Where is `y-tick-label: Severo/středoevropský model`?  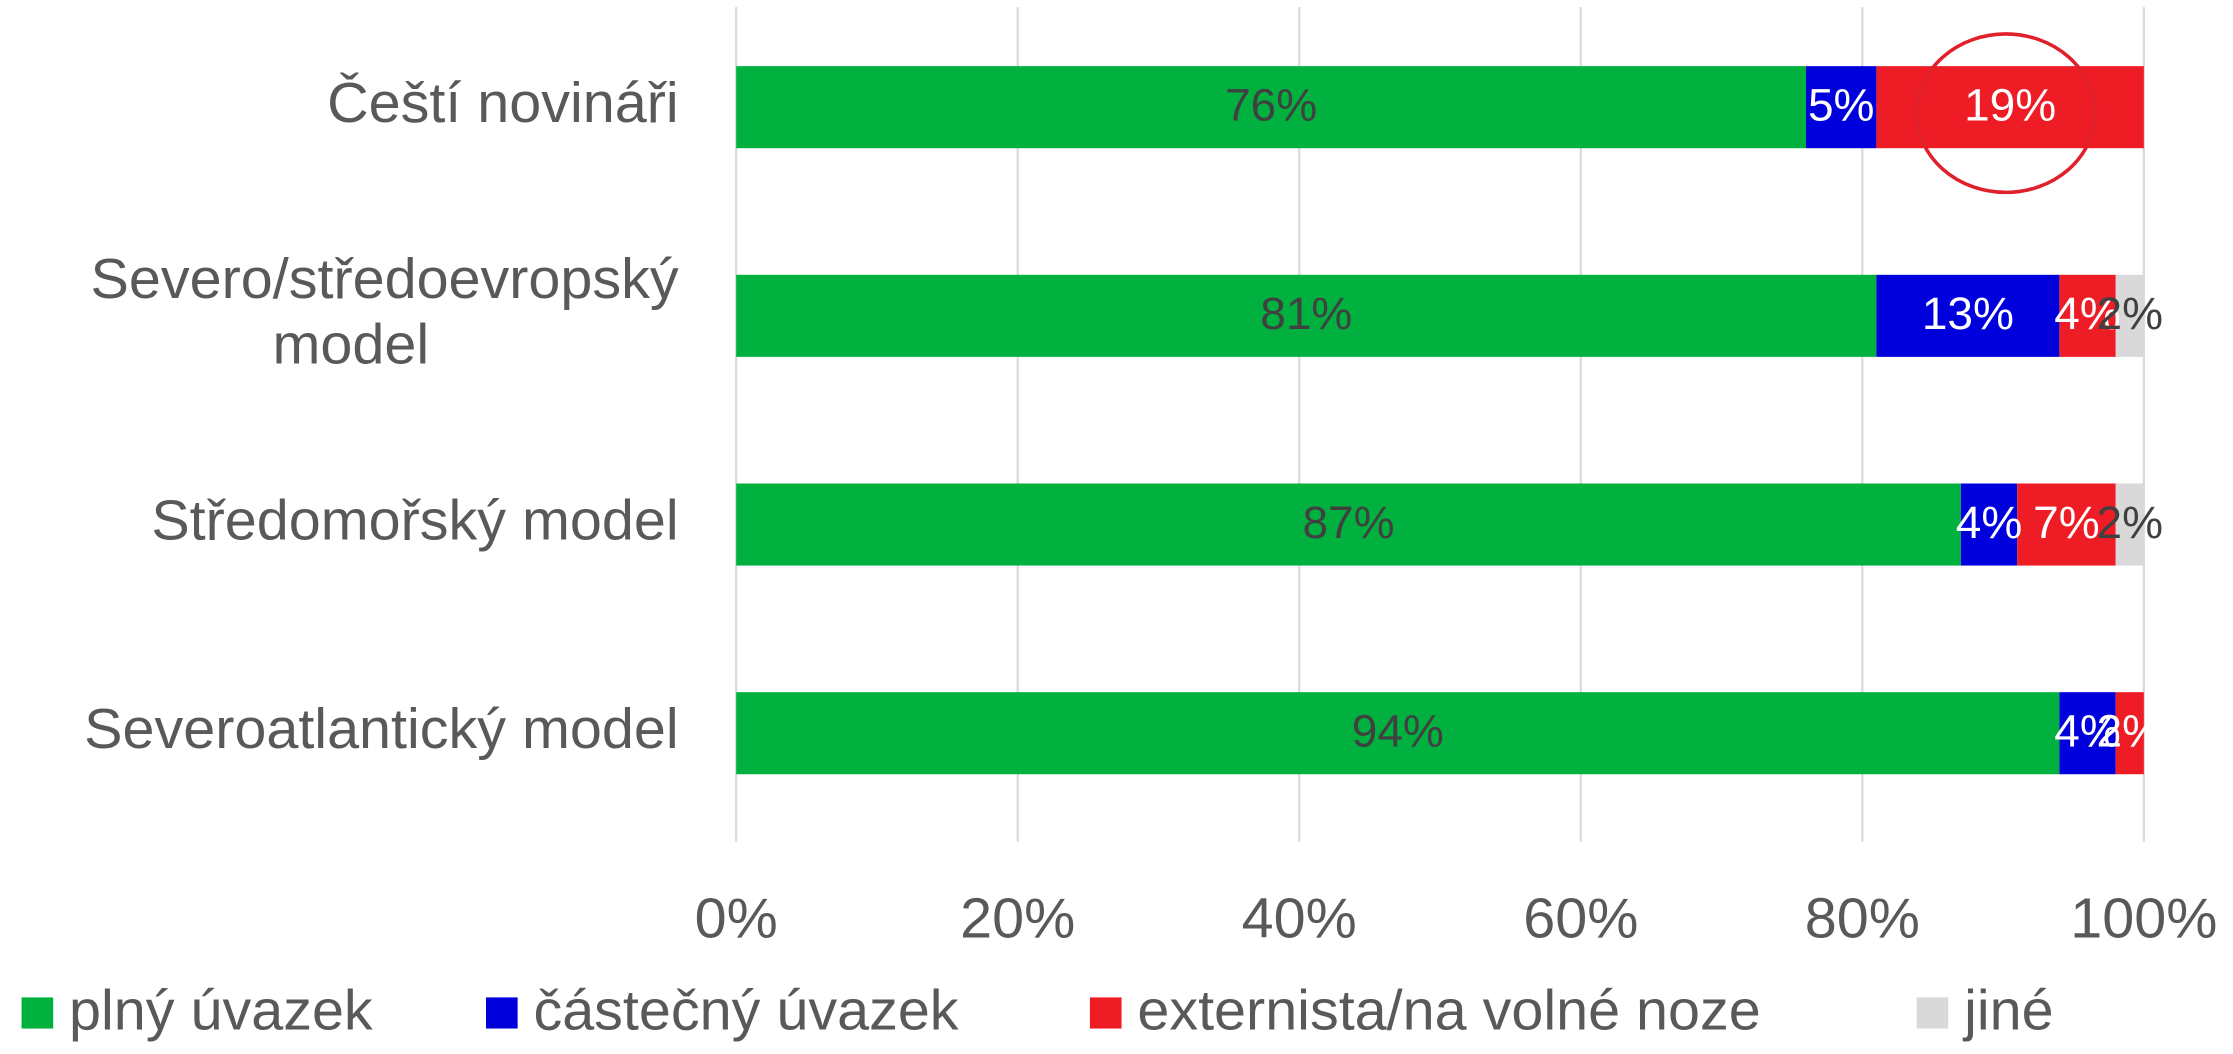 y-tick-label: Severo/středoevropský model is located at coordinates (385, 312).